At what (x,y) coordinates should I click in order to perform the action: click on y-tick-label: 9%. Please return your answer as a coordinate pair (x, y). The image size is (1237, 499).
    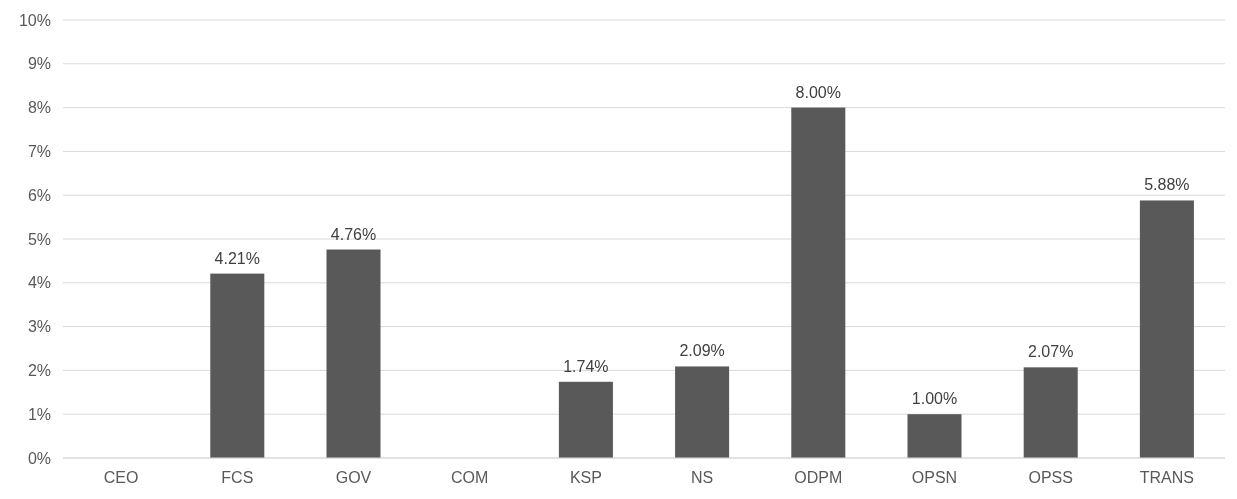
    Looking at the image, I should click on (39, 64).